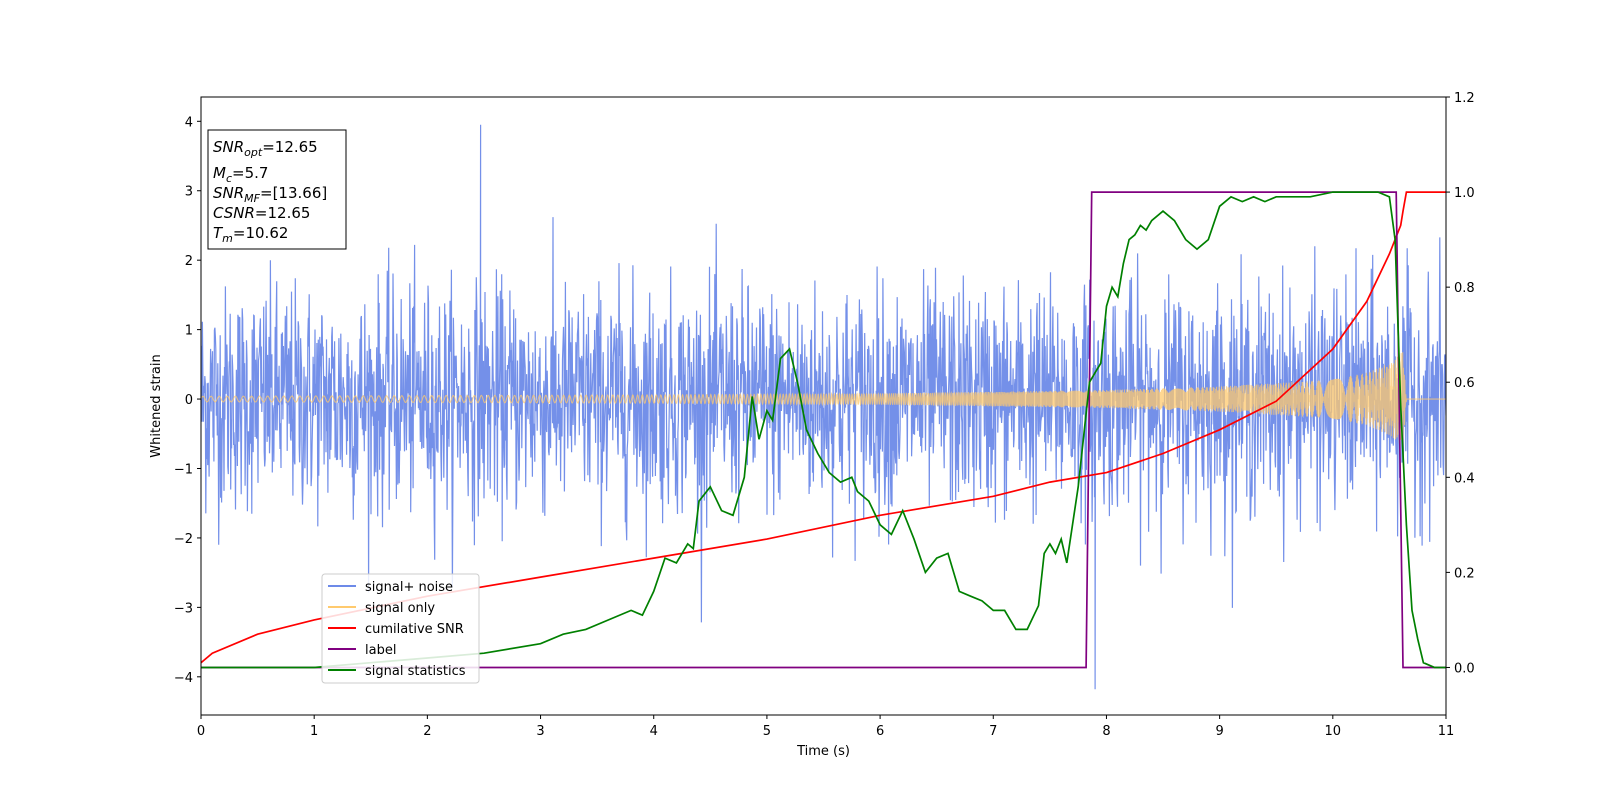 The image size is (1600, 800). I want to click on y-tick-label: 3, so click(189, 192).